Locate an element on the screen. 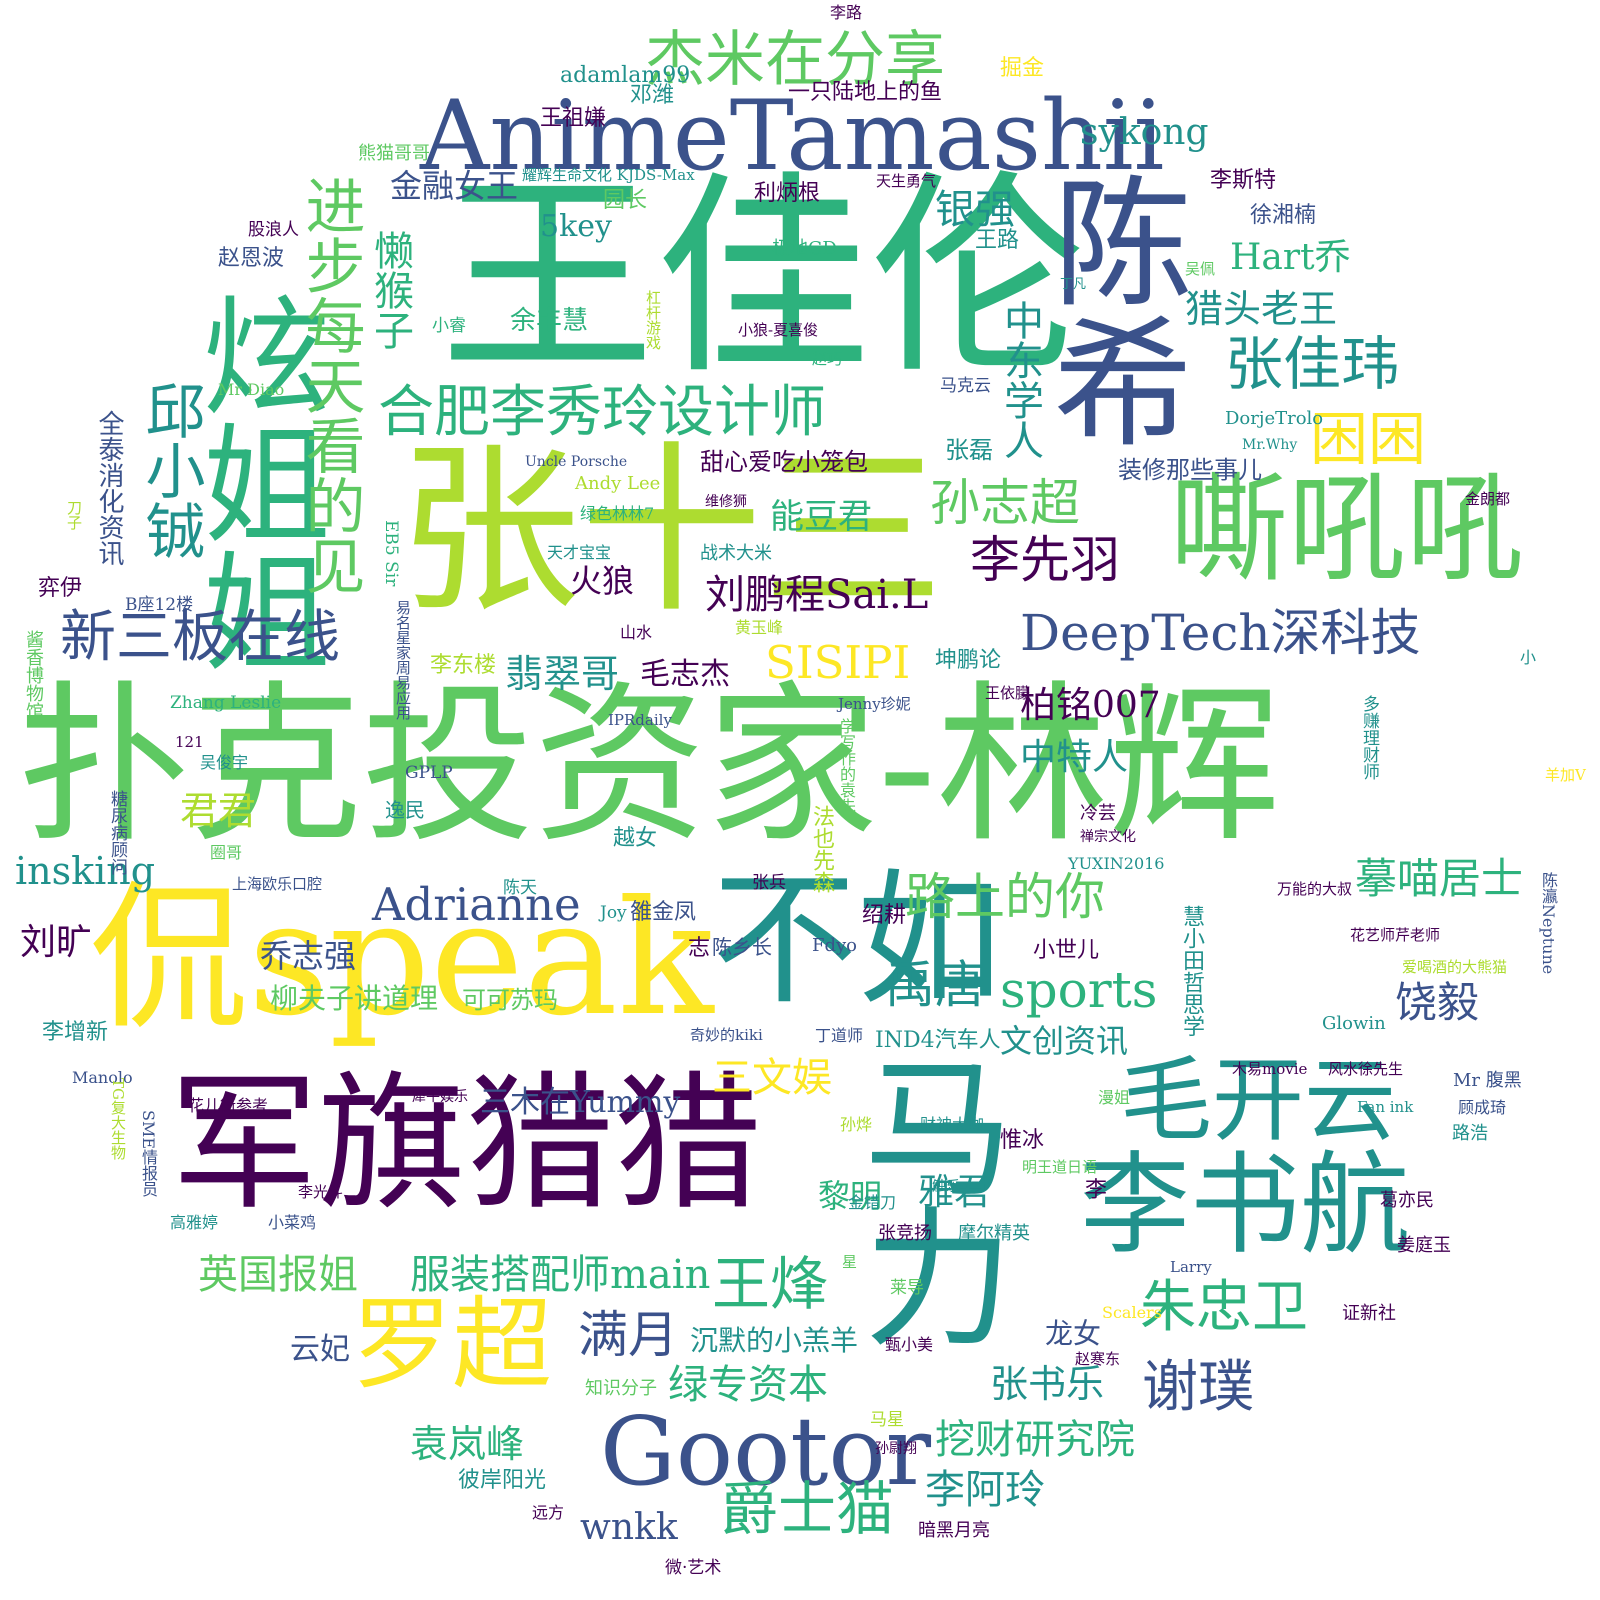 The width and height of the screenshot is (1600, 1600). word-w089: 天生勇气 is located at coordinates (906, 181).